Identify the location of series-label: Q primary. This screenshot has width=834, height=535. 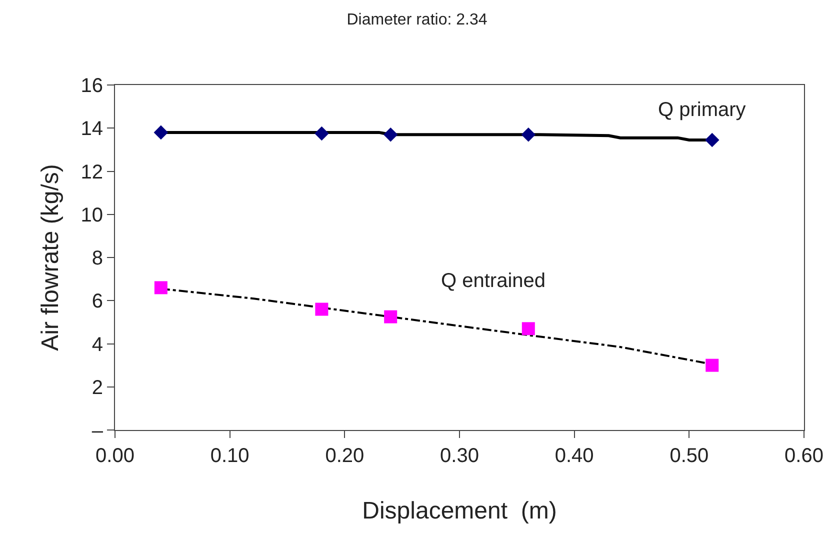
(702, 110).